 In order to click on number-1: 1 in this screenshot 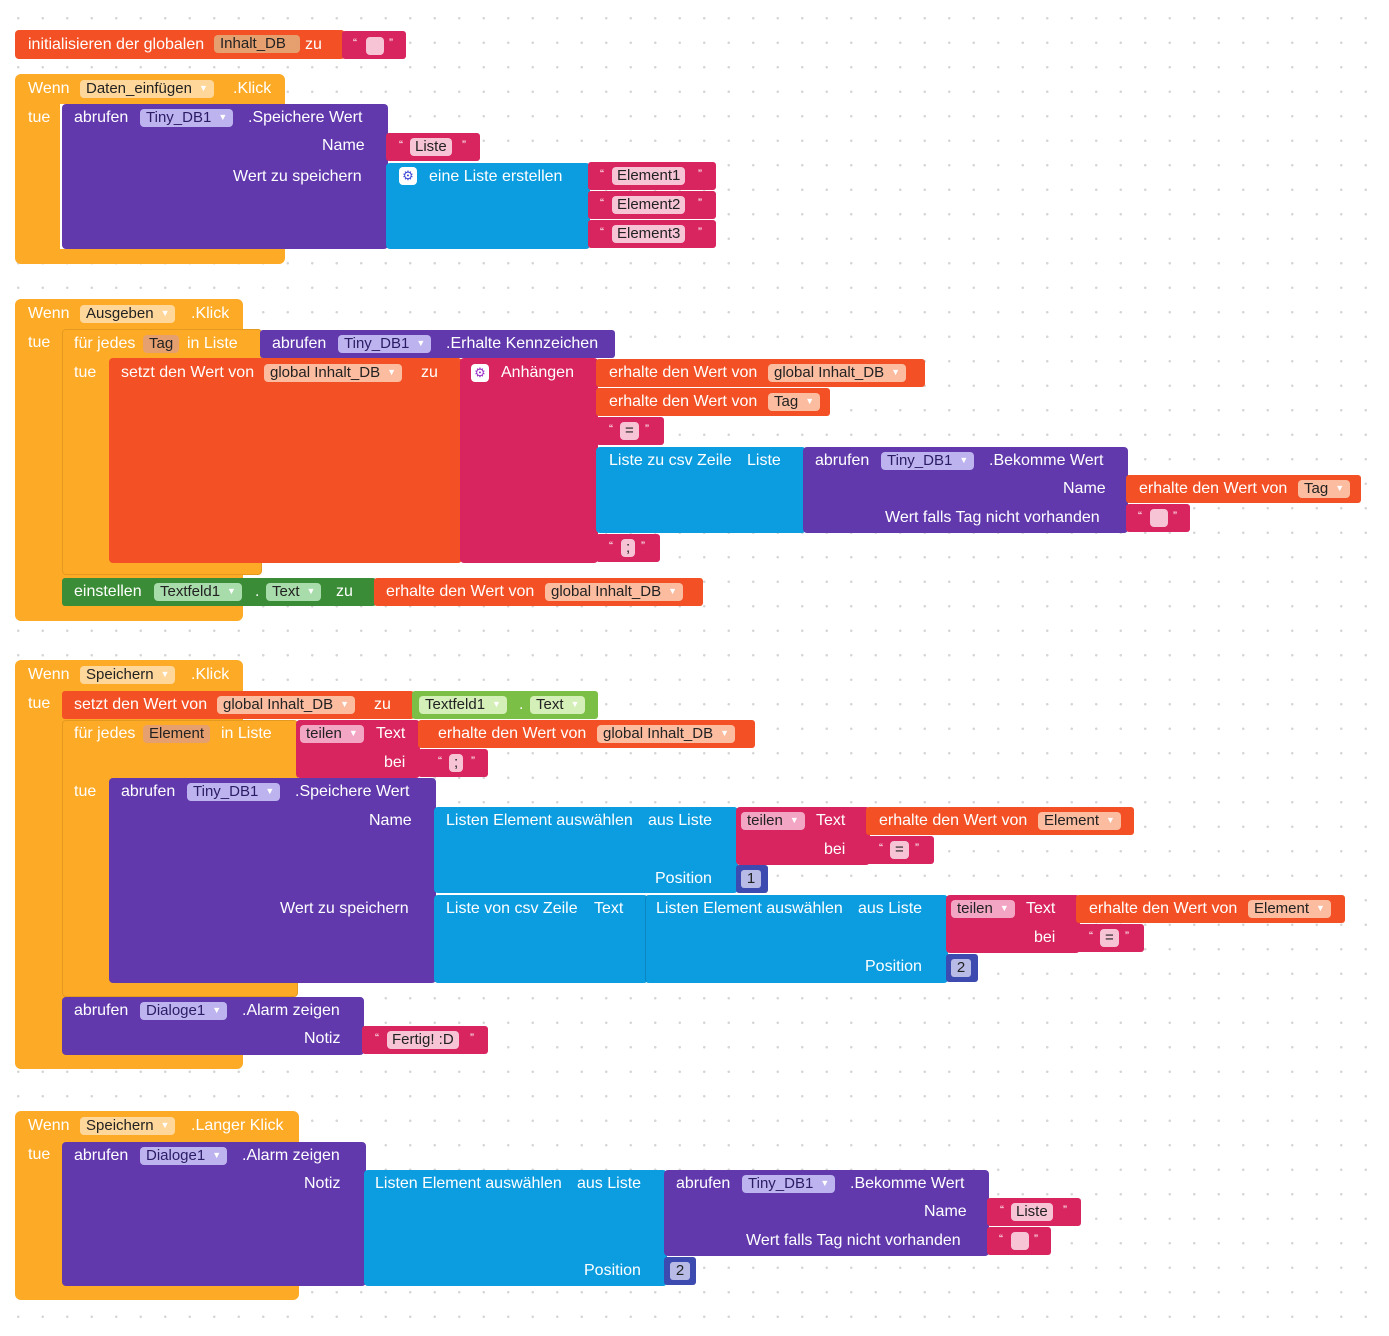, I will do `click(751, 879)`.